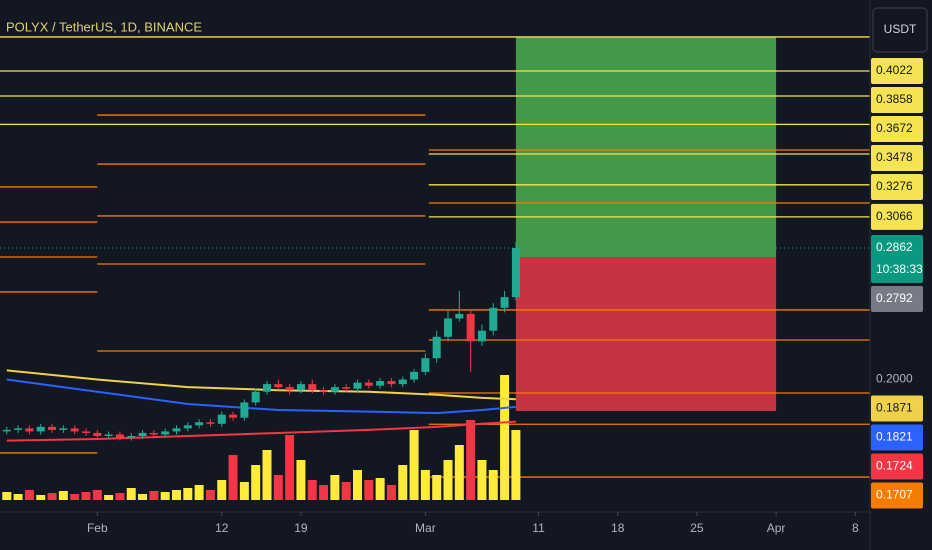 This screenshot has height=550, width=932. What do you see at coordinates (97, 528) in the screenshot?
I see `x-tick-label: Feb` at bounding box center [97, 528].